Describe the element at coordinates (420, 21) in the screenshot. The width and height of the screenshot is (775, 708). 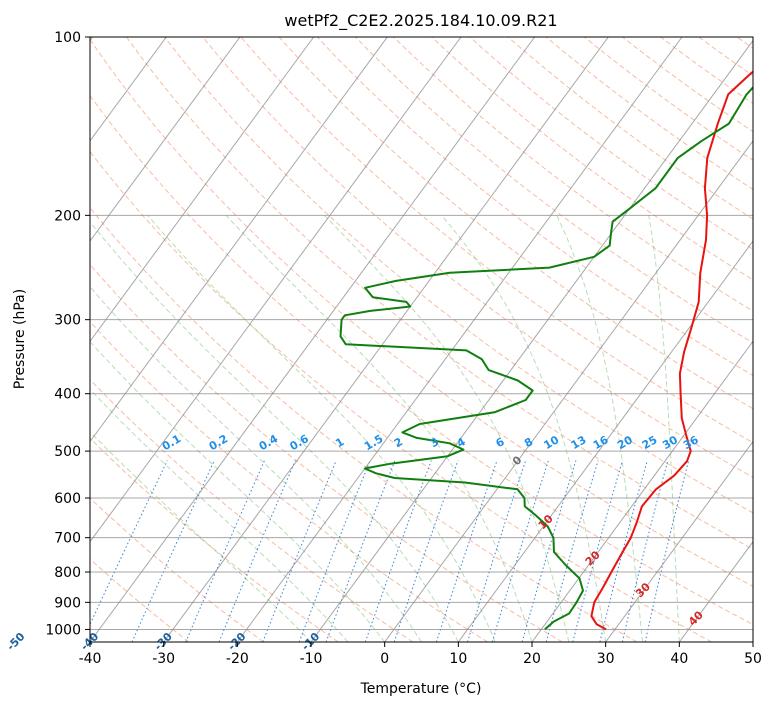
I see `chart-title: wetPf2_C2E2.2025.184.10.09.R21` at that location.